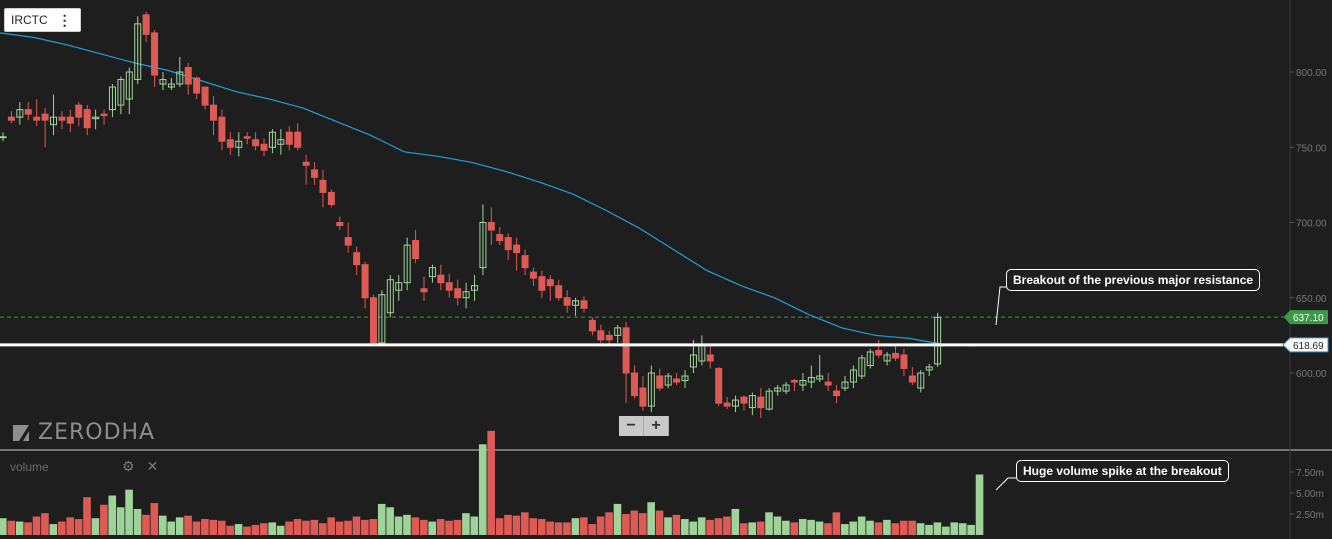  What do you see at coordinates (1310, 515) in the screenshot?
I see `volume-tick-label: 2.50m` at bounding box center [1310, 515].